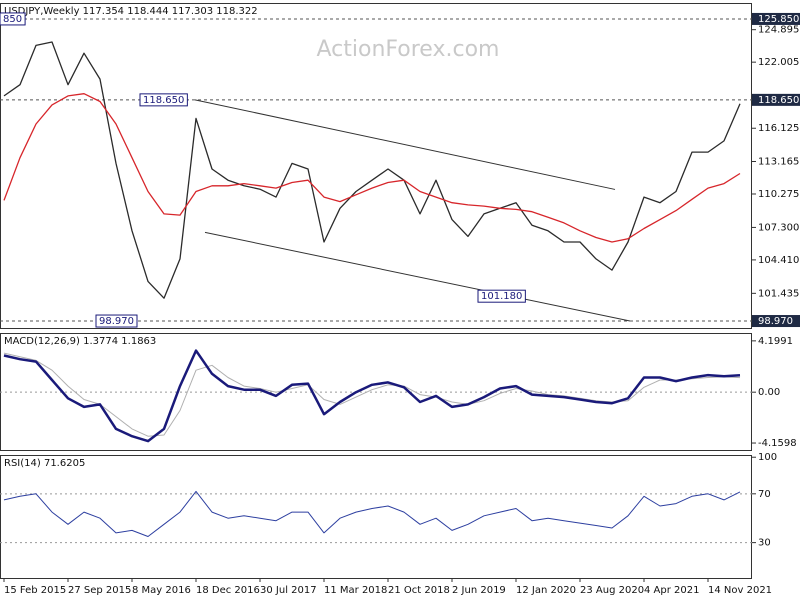 The image size is (800, 600). I want to click on y-tick-label: 100, so click(767, 457).